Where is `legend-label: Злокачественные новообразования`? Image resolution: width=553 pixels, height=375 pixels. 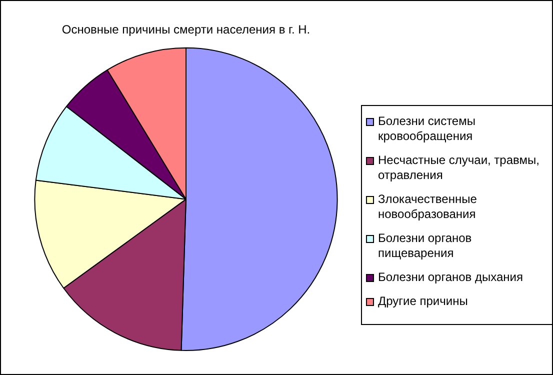 legend-label: Злокачественные новообразования is located at coordinates (428, 207).